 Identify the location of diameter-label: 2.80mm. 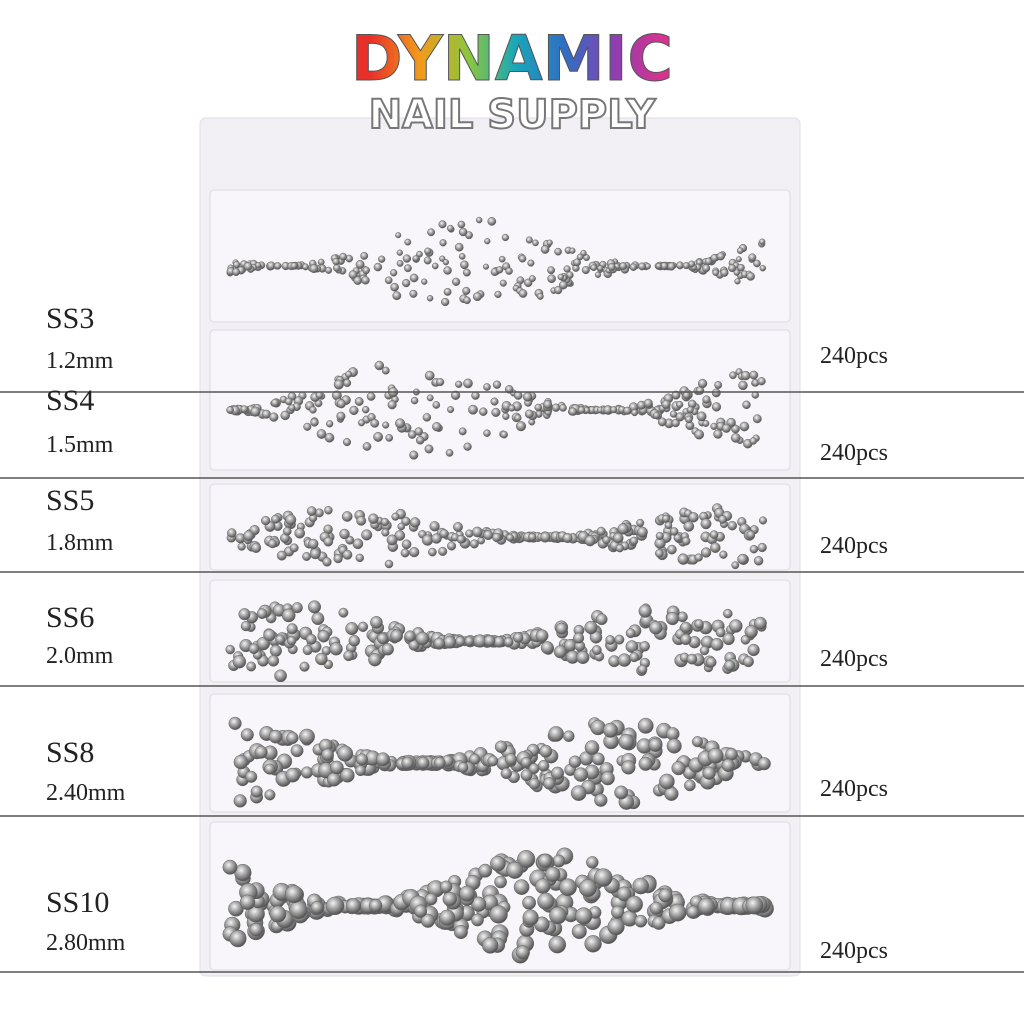
(86, 943).